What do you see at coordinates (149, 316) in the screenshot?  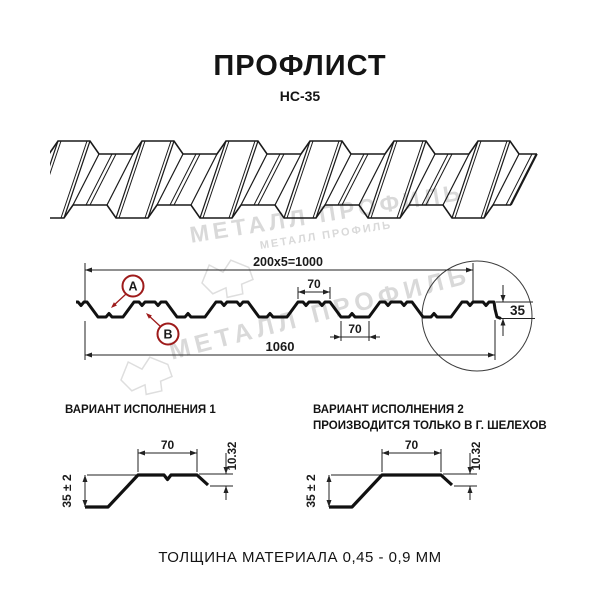 I see `callout-b-arrow` at bounding box center [149, 316].